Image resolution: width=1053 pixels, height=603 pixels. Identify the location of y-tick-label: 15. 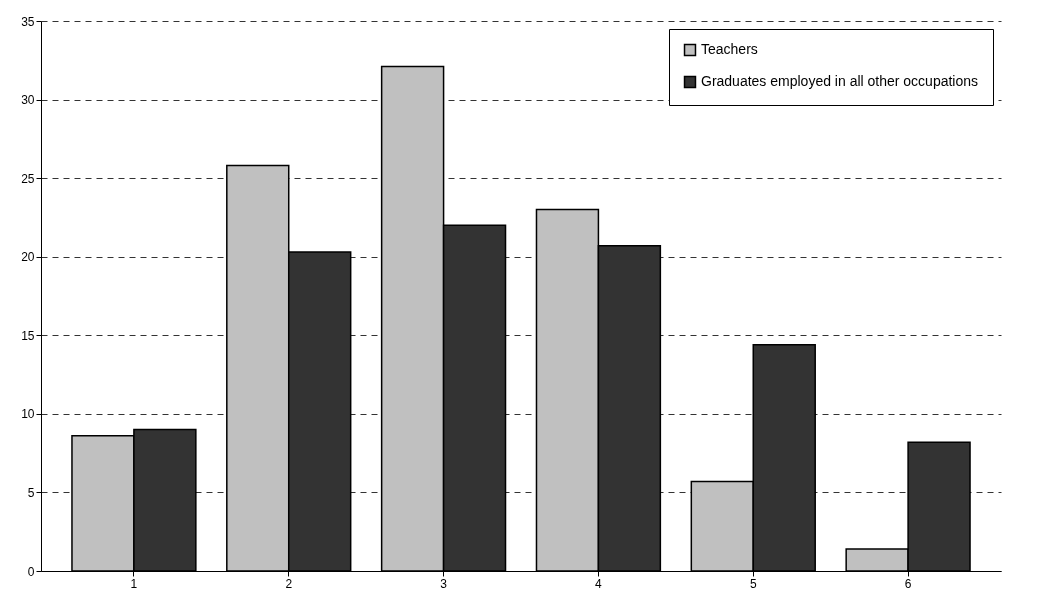
(28, 335).